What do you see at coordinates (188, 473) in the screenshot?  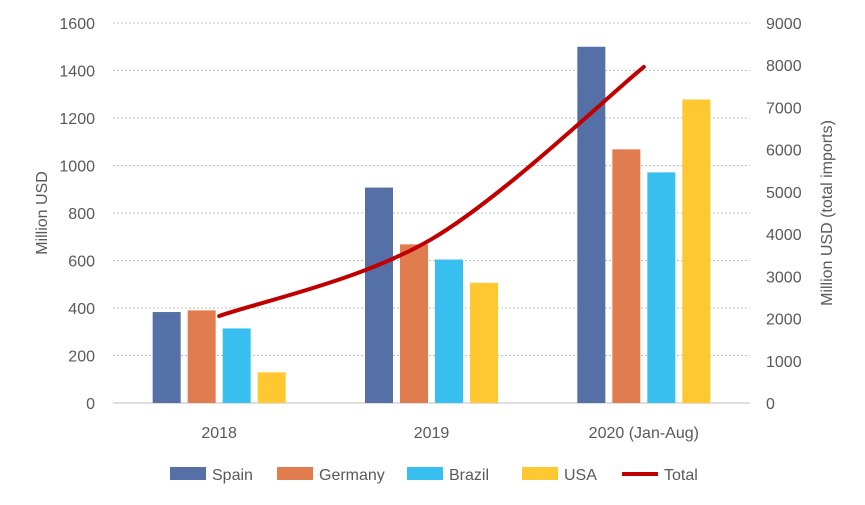 I see `legend-swatch-spain` at bounding box center [188, 473].